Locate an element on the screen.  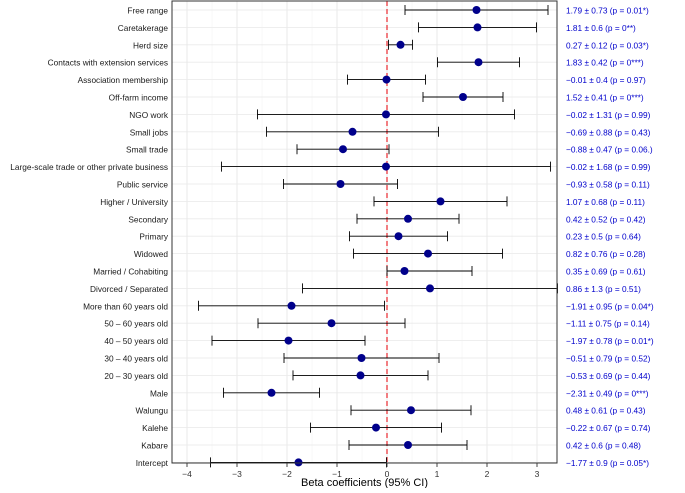
row-label: NGO work is located at coordinates (149, 115).